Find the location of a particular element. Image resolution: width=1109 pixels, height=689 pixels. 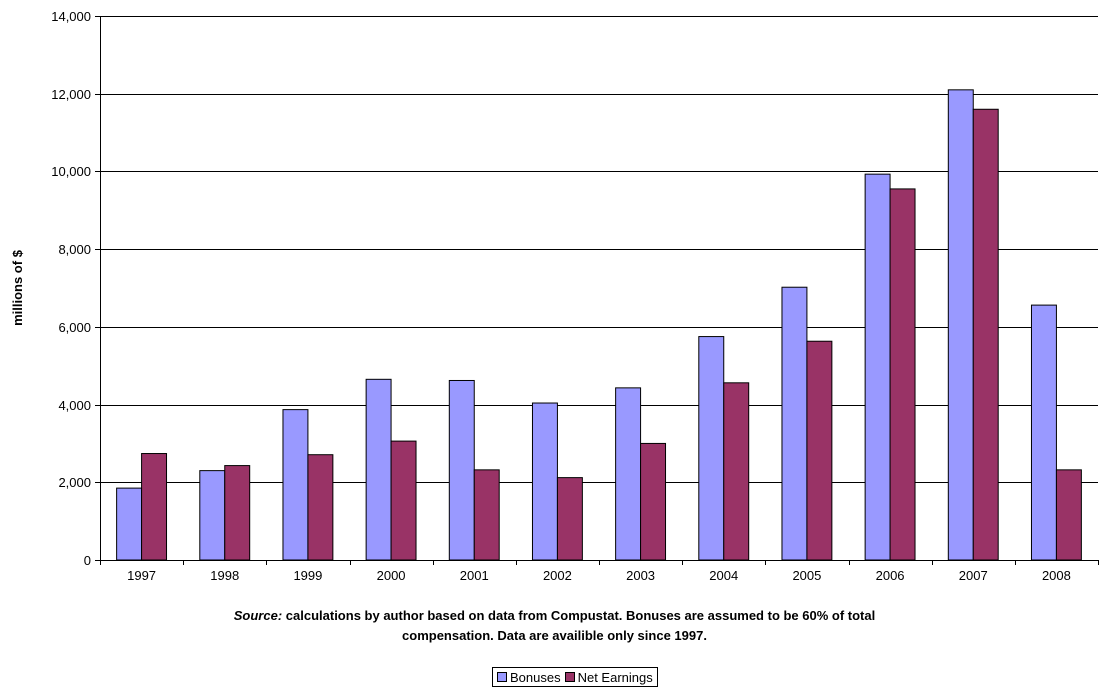

x-tick-label: 1999 is located at coordinates (307, 575).